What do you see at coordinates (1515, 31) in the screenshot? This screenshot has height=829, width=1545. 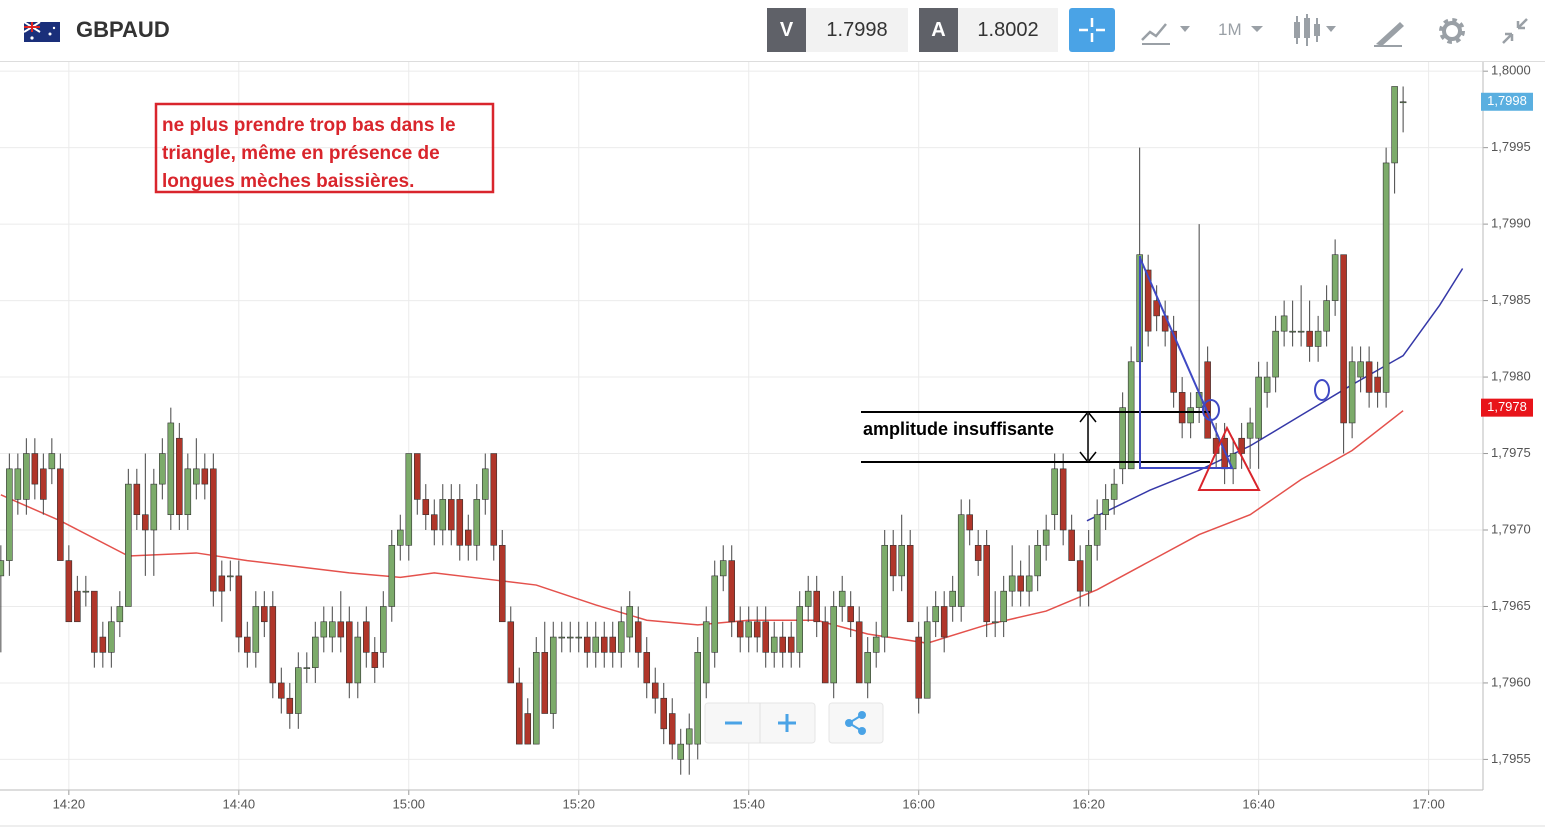 I see `collapse-button` at bounding box center [1515, 31].